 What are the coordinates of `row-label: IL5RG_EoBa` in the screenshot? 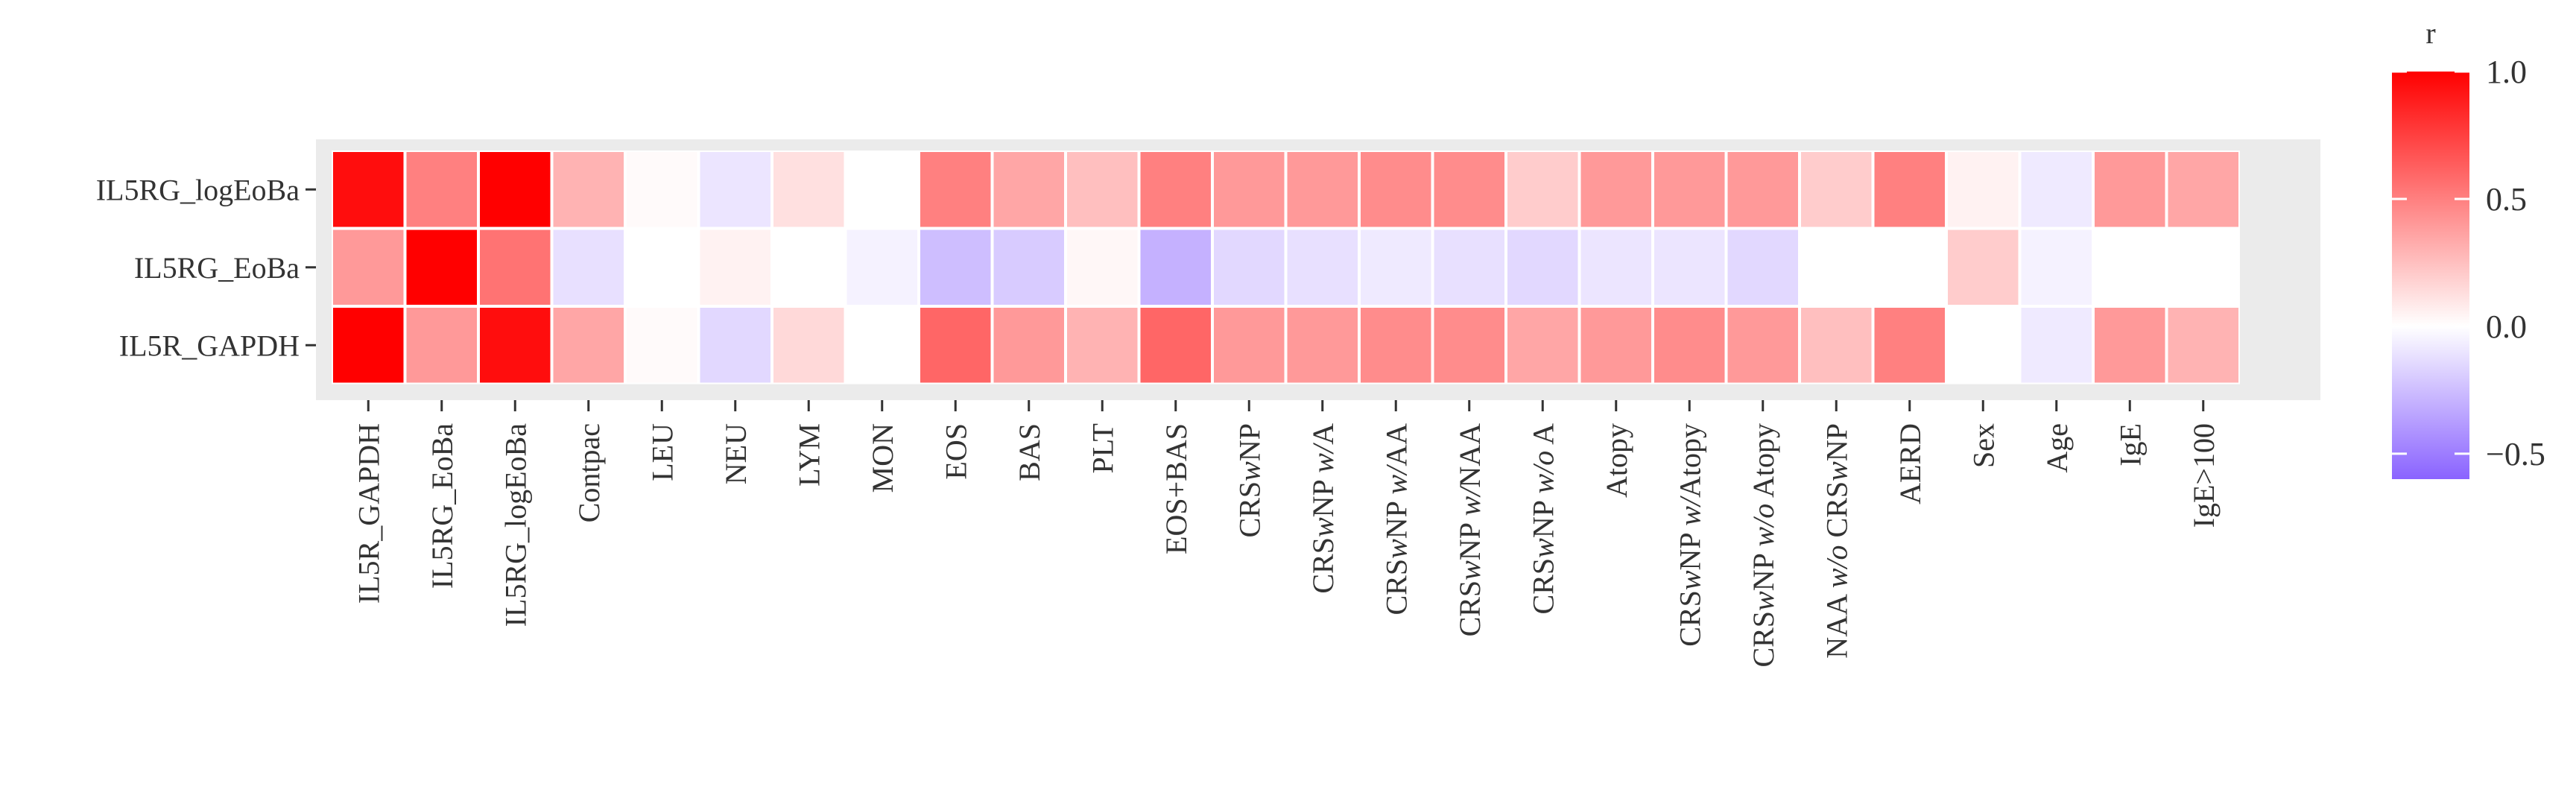 It's located at (217, 268).